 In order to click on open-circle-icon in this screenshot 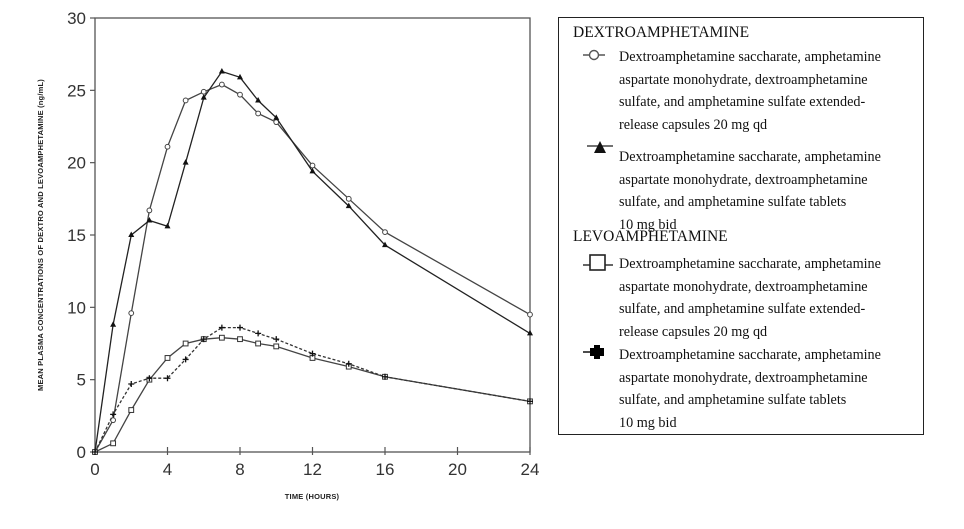, I will do `click(594, 55)`.